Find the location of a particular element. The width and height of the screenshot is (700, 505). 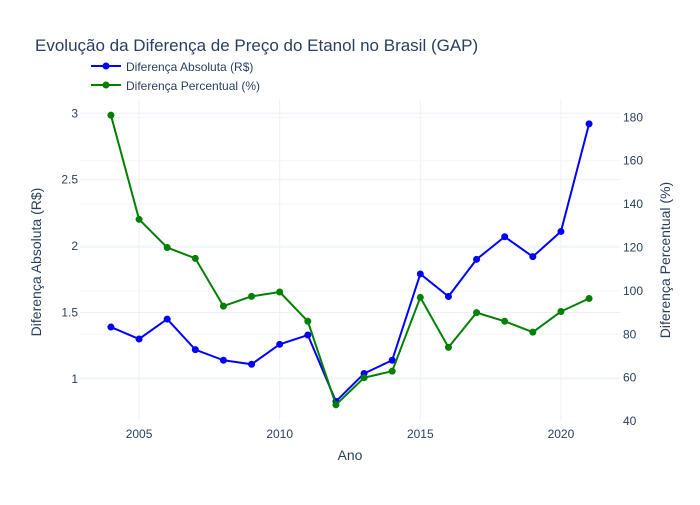

y-right-tick-label: 60 is located at coordinates (630, 378).